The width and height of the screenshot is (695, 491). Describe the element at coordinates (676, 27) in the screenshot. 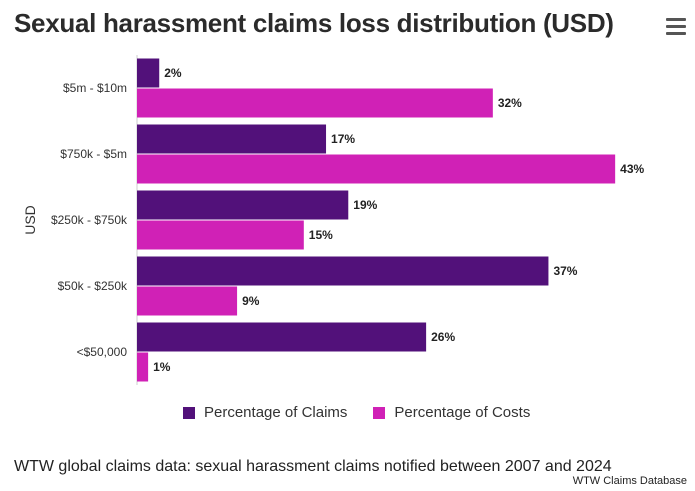

I see `hamburger-menu-icon` at that location.